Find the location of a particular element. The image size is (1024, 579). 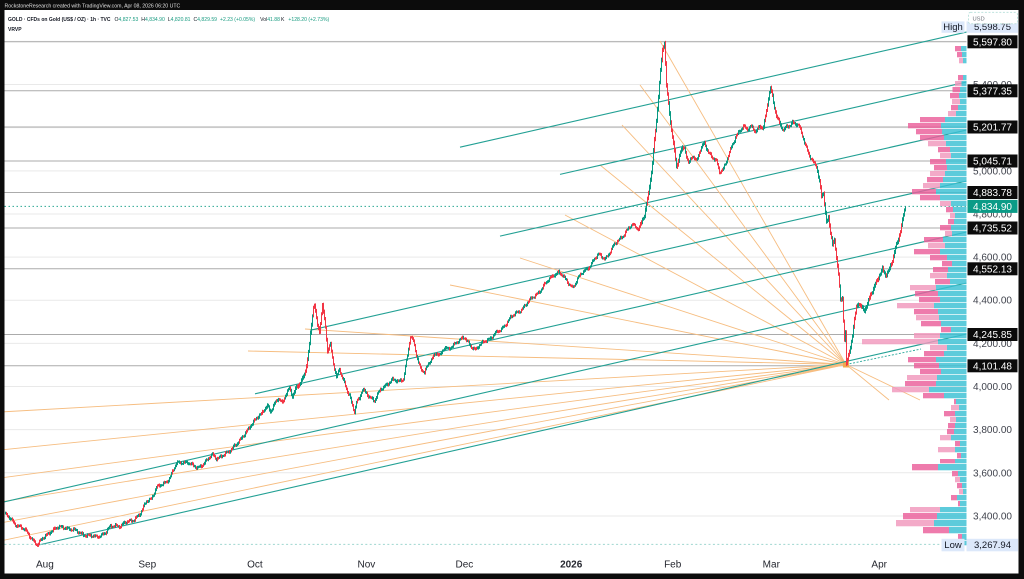

svg-text: Mar is located at coordinates (772, 565).